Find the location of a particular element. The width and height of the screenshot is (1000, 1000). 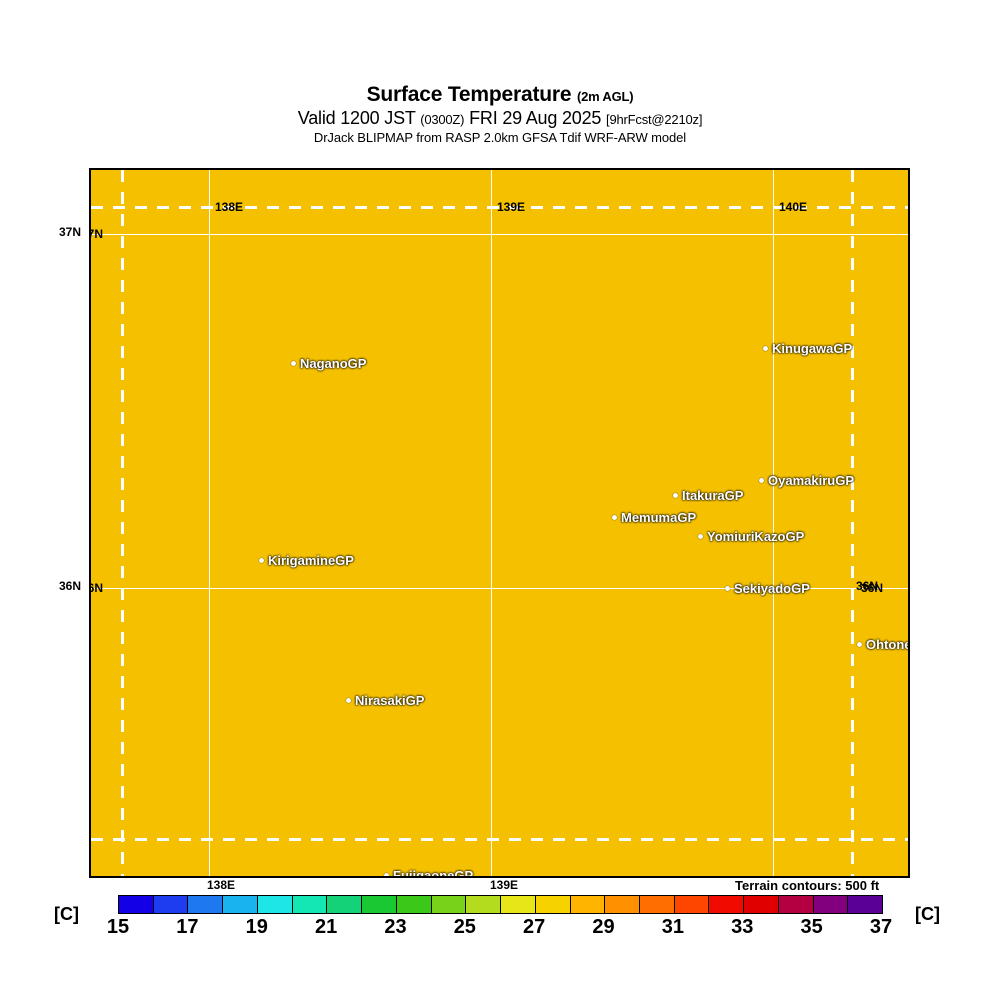

axis-lat-label-left-37N: 37N is located at coordinates (70, 232).